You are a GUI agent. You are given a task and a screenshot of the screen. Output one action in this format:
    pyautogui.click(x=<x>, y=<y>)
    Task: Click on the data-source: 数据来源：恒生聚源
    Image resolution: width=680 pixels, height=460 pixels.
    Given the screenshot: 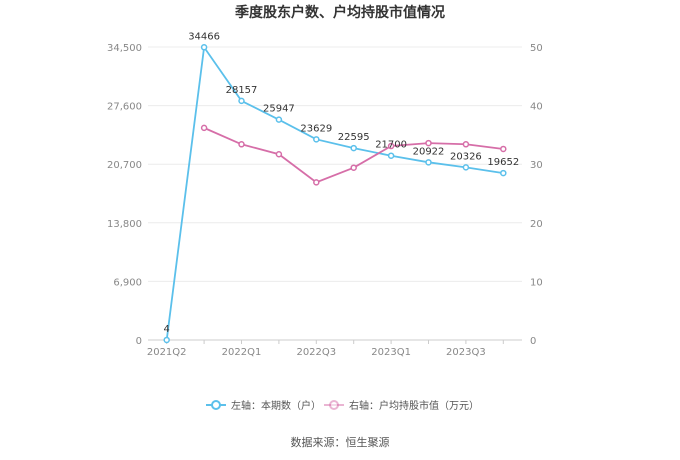 What is the action you would take?
    pyautogui.click(x=340, y=442)
    